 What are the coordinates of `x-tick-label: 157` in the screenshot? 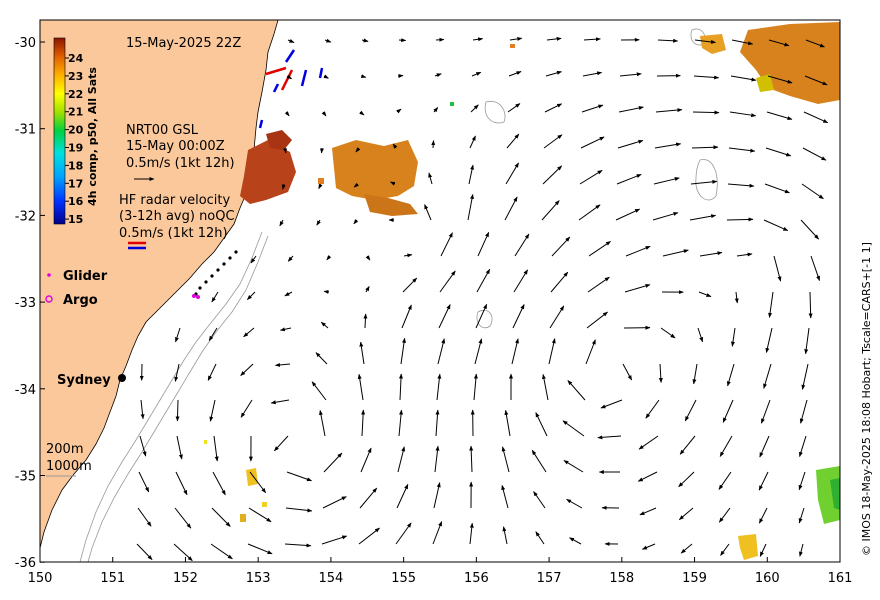 It's located at (549, 578).